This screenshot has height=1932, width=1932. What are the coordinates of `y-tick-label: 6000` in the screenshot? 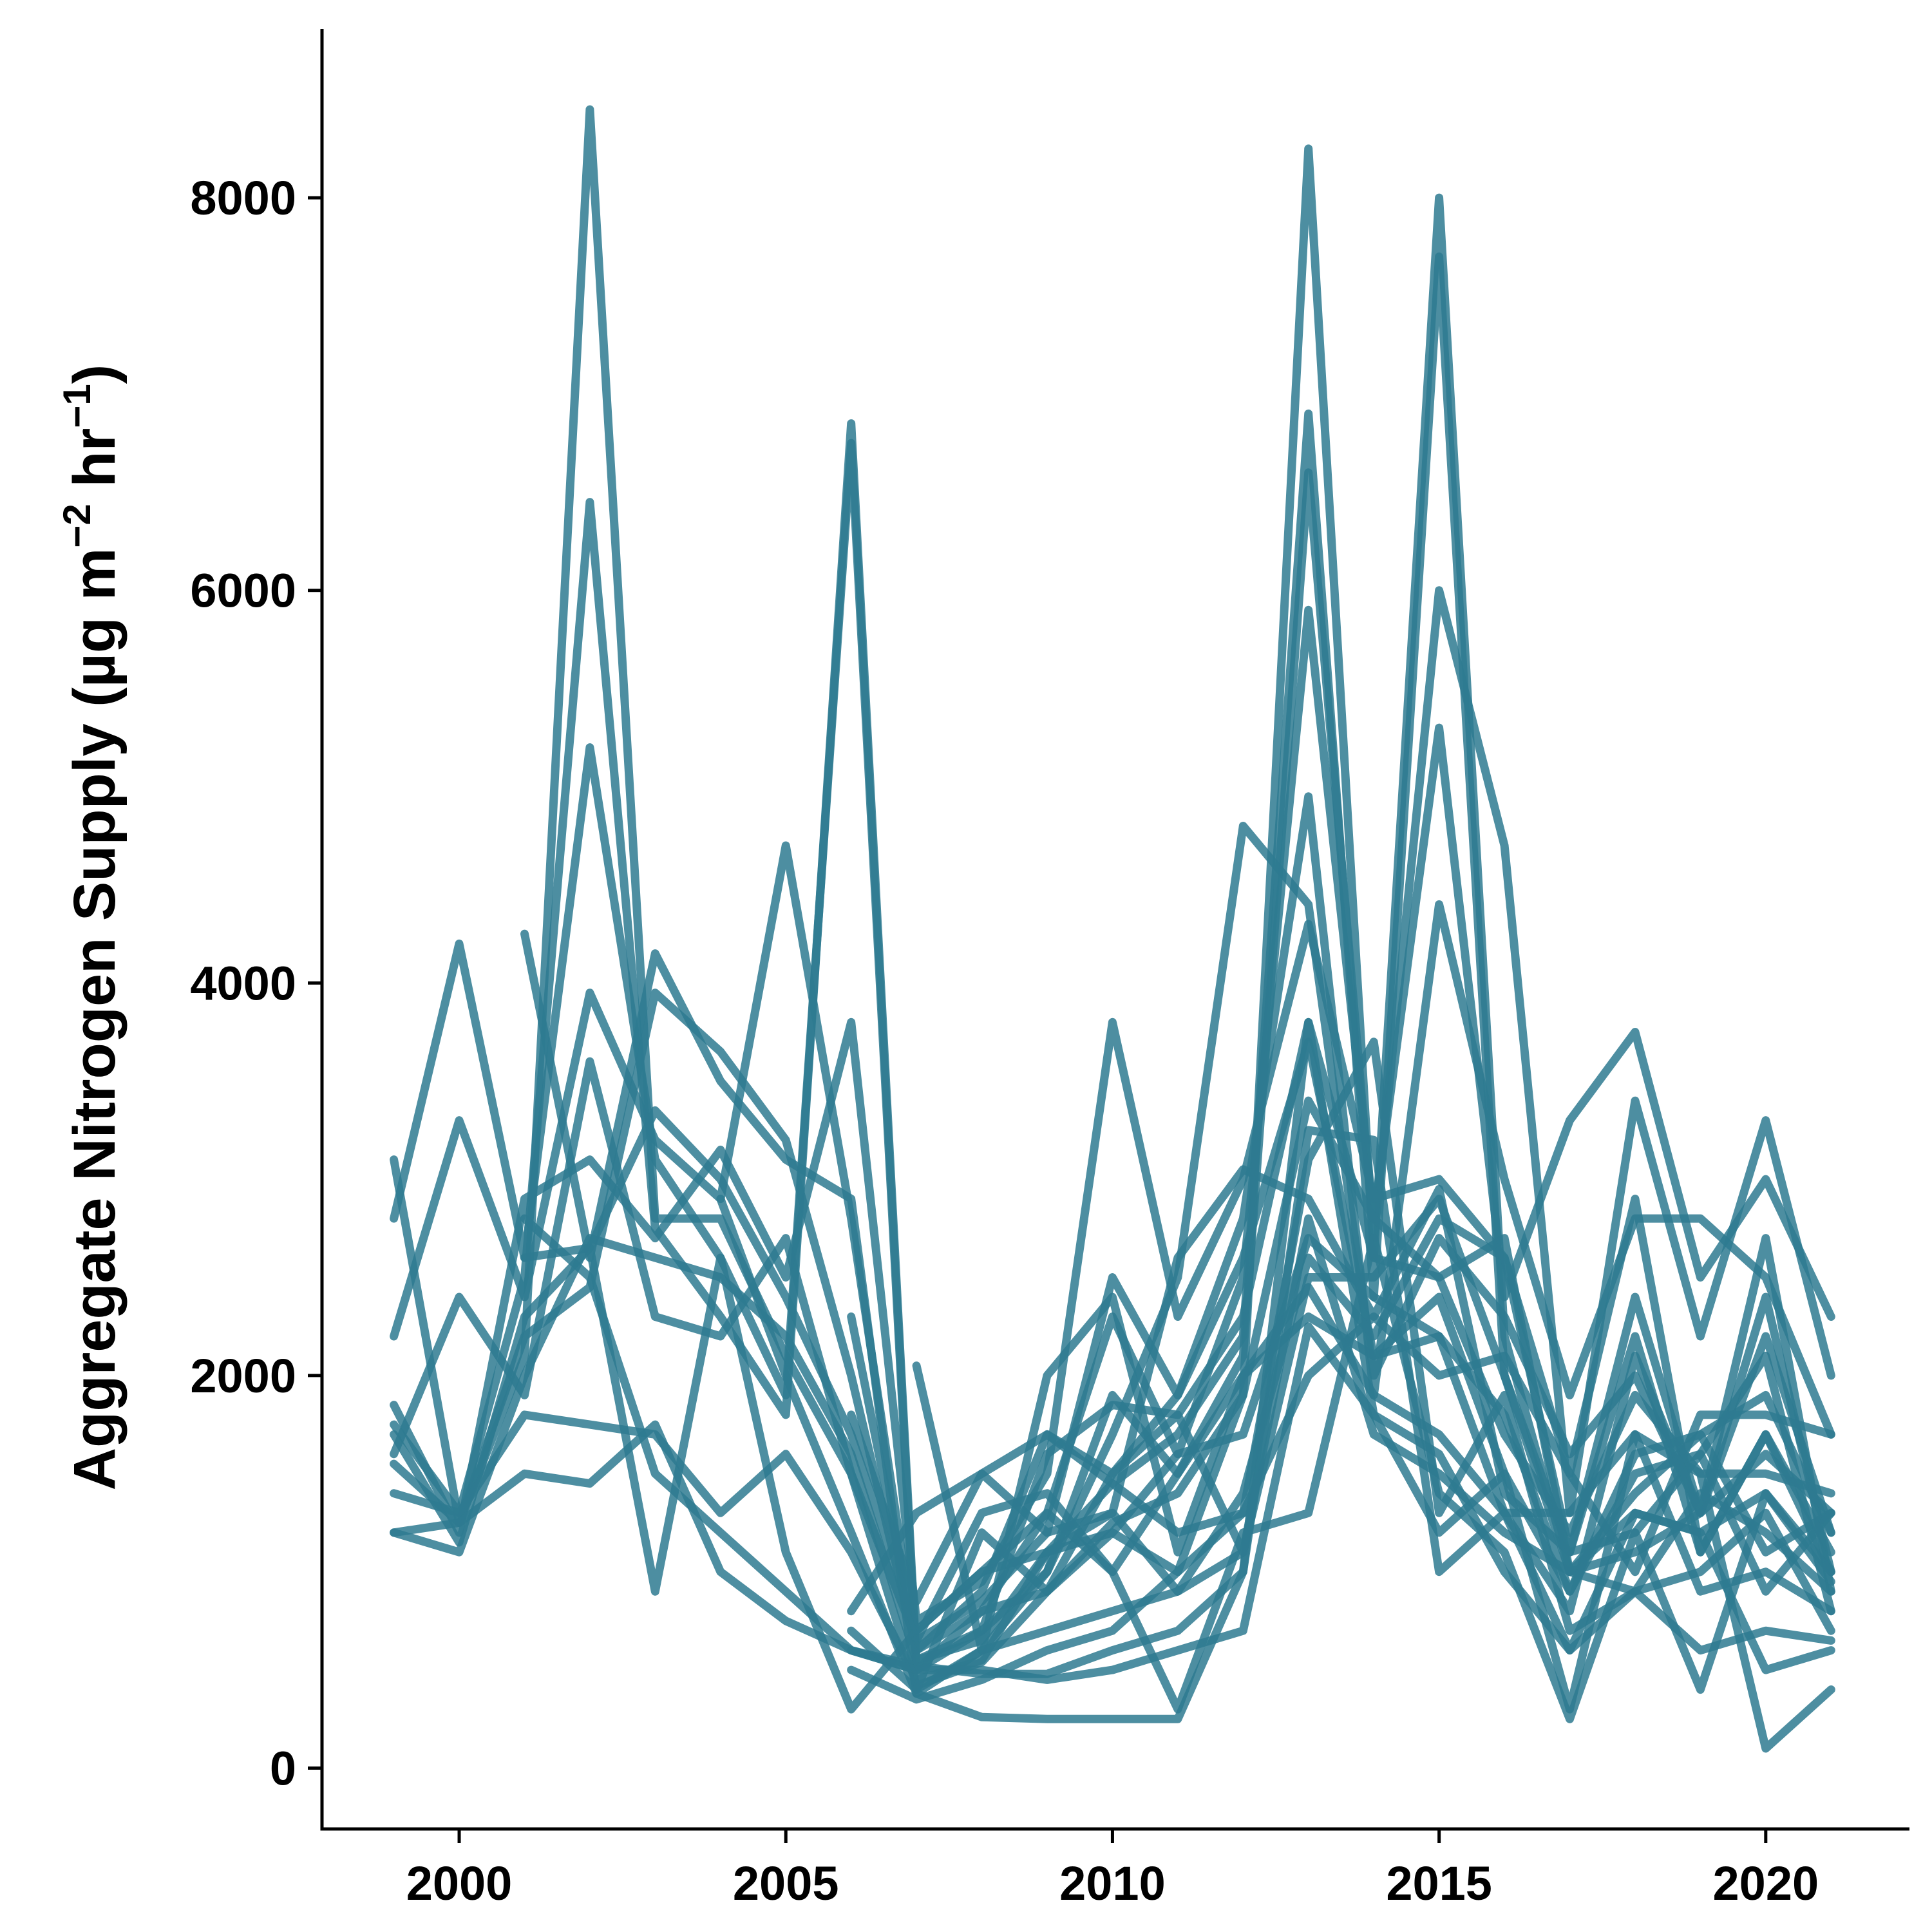 It's located at (243, 591).